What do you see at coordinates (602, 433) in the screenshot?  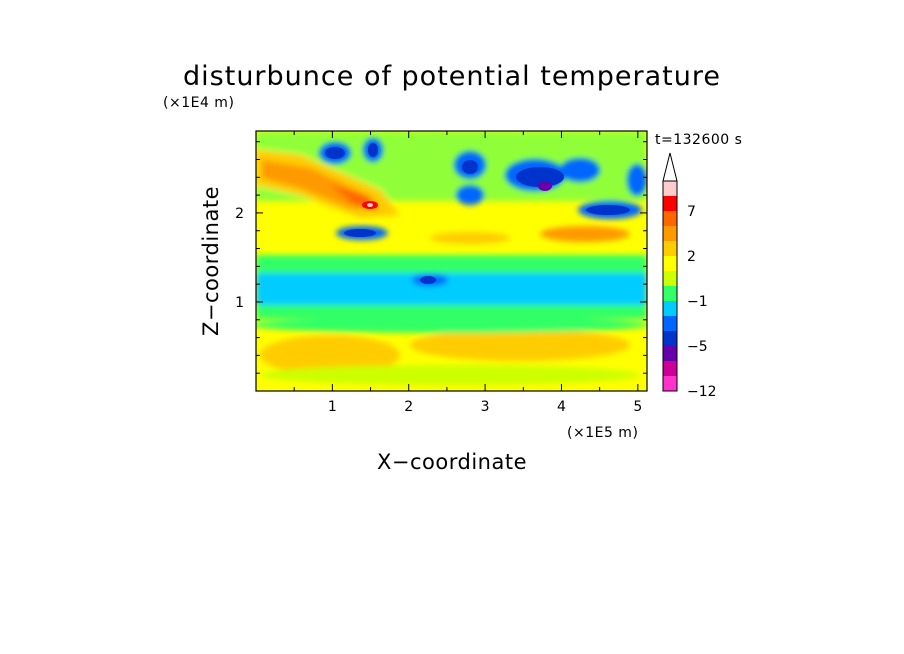 I see `x-unit-label: (×1E5 m)` at bounding box center [602, 433].